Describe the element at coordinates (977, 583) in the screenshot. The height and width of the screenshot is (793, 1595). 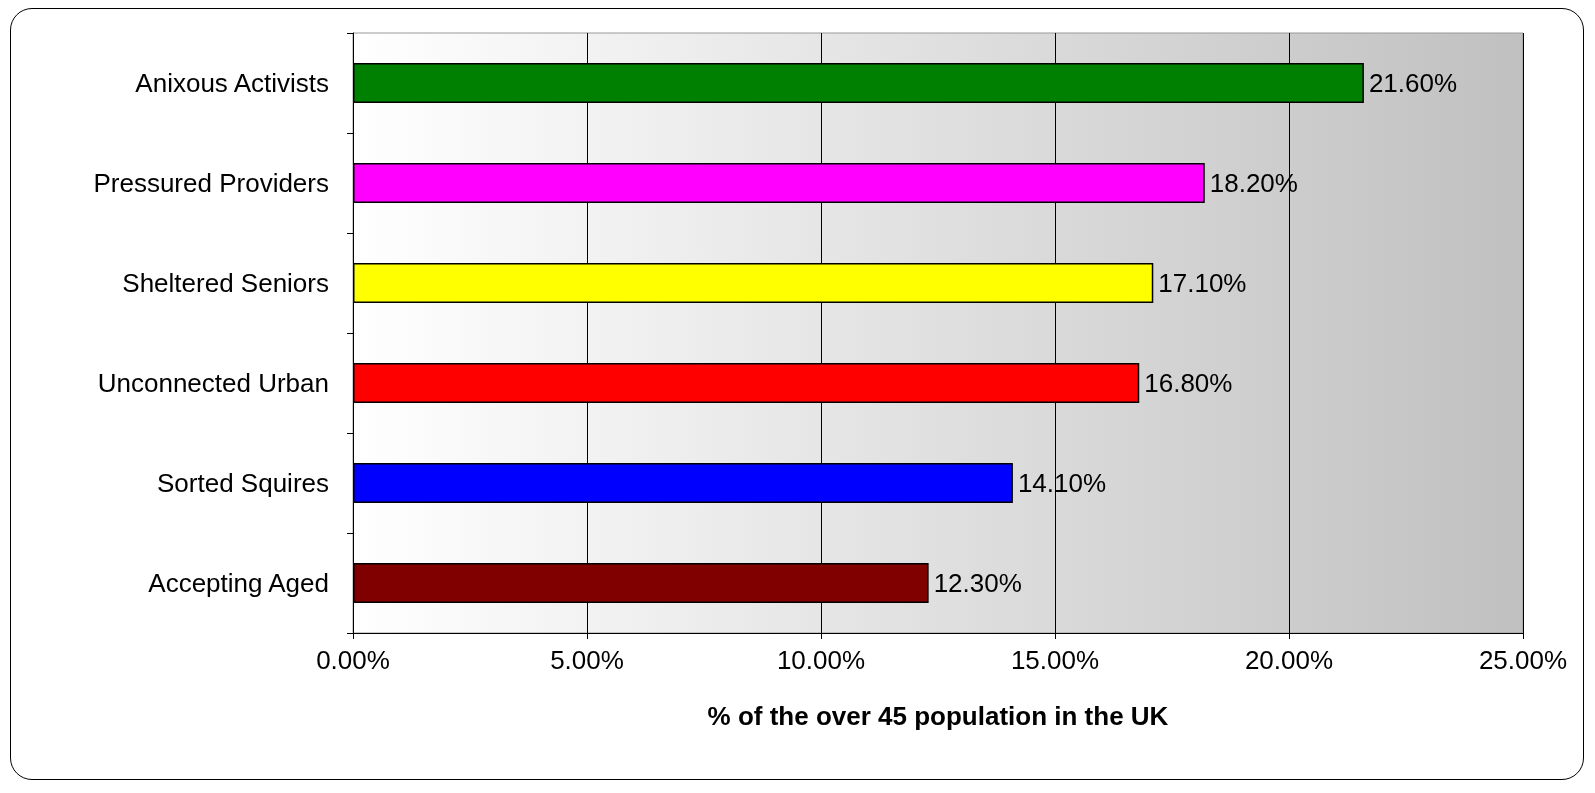
I see `data-label: 12.30%` at that location.